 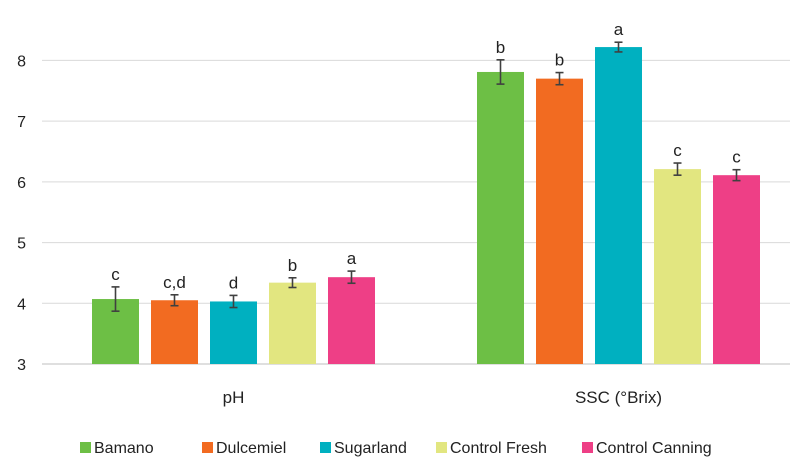 What do you see at coordinates (21, 61) in the screenshot?
I see `y-tick-label: 8` at bounding box center [21, 61].